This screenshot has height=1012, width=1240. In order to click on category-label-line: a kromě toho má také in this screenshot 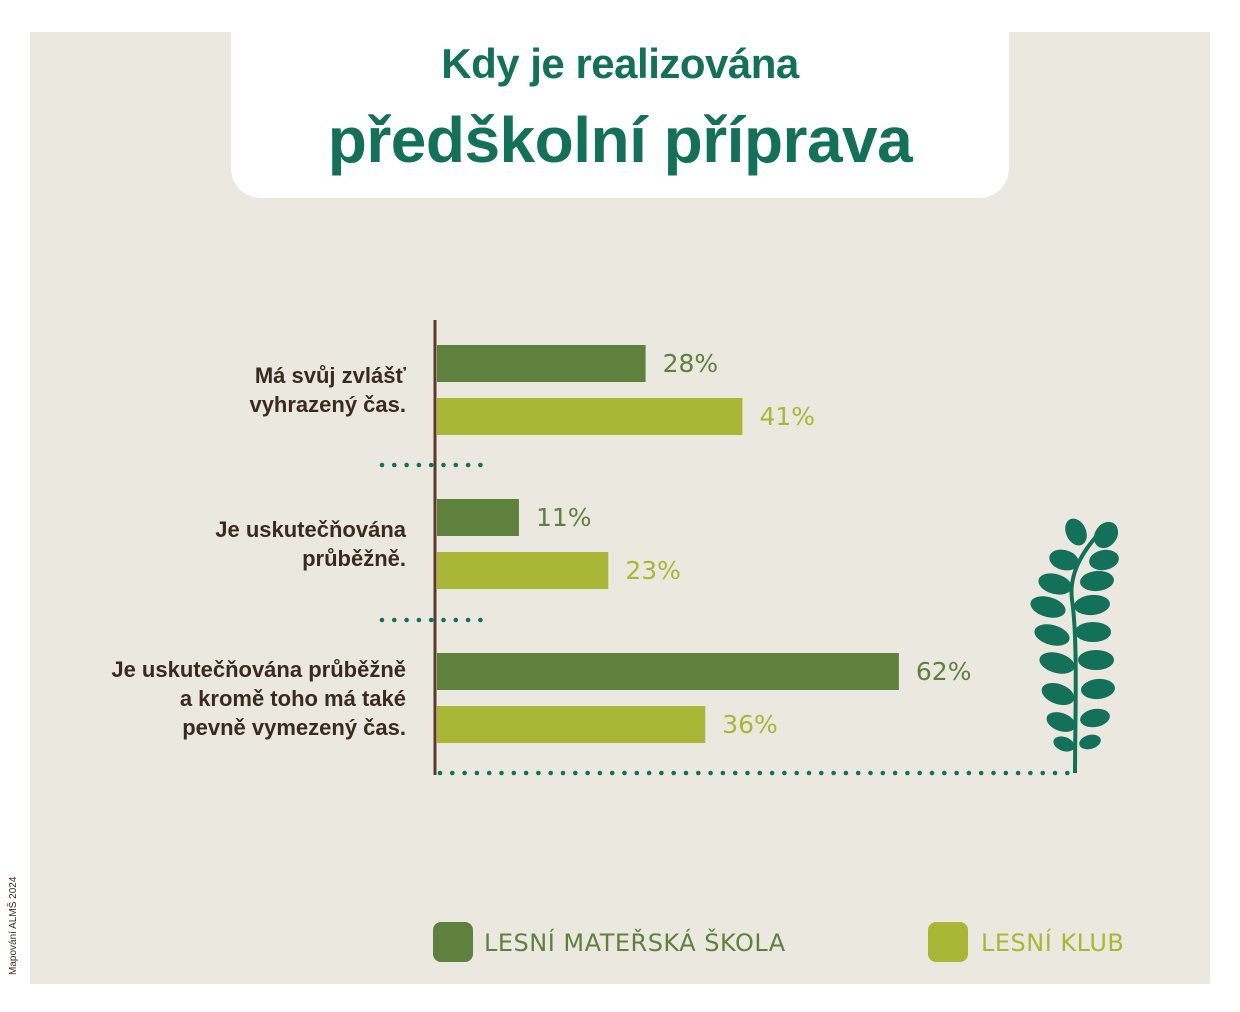, I will do `click(292, 698)`.